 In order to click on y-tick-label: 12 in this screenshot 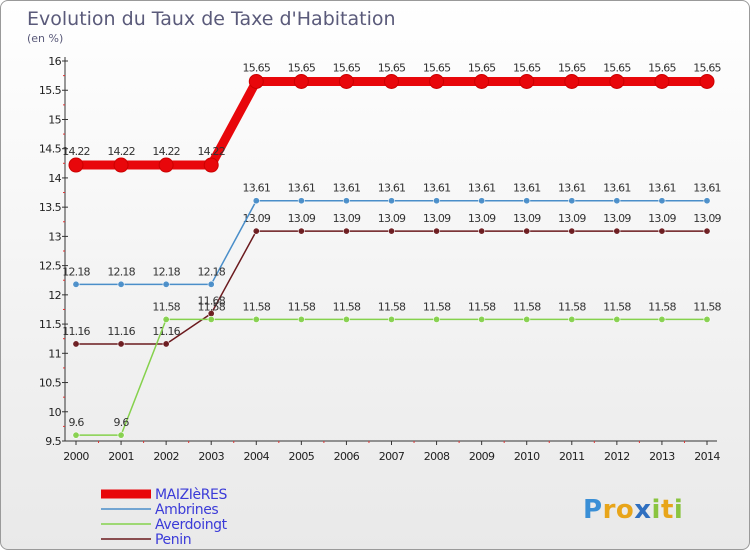, I will do `click(54, 295)`.